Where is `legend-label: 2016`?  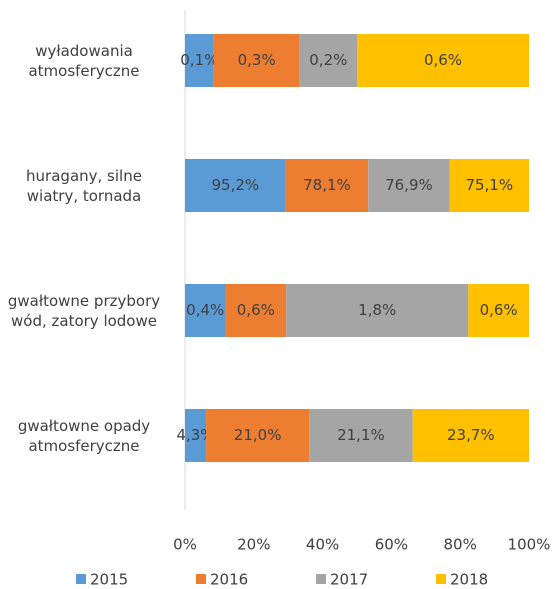
legend-label: 2016 is located at coordinates (229, 580).